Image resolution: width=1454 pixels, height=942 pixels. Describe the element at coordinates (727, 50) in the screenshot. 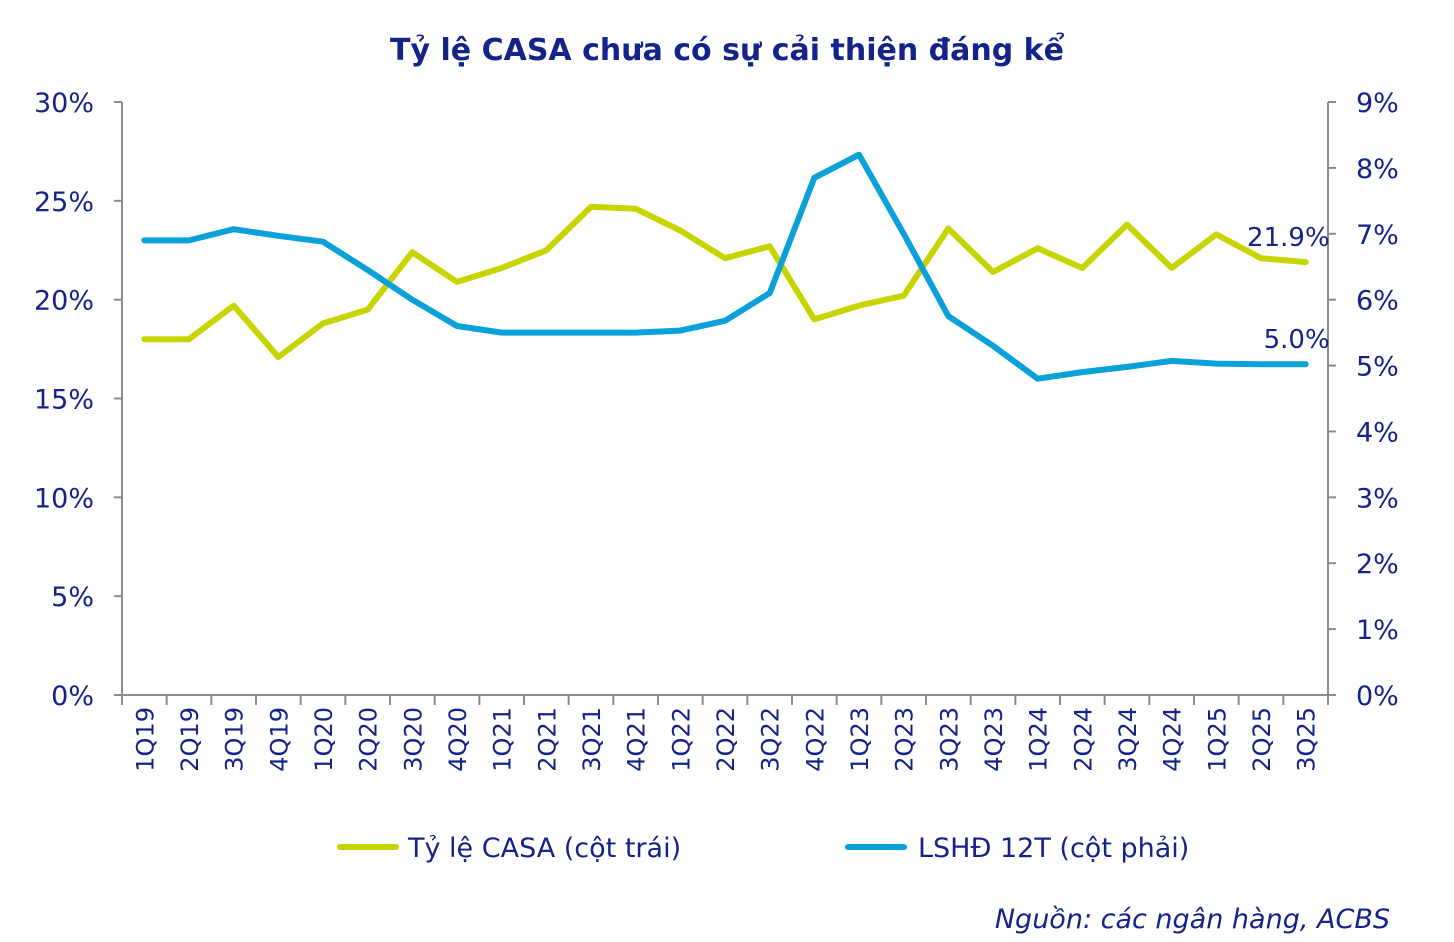

I see `chart-title: Tỷ lệ CASA chưa có sự cải thiện đáng kể` at that location.